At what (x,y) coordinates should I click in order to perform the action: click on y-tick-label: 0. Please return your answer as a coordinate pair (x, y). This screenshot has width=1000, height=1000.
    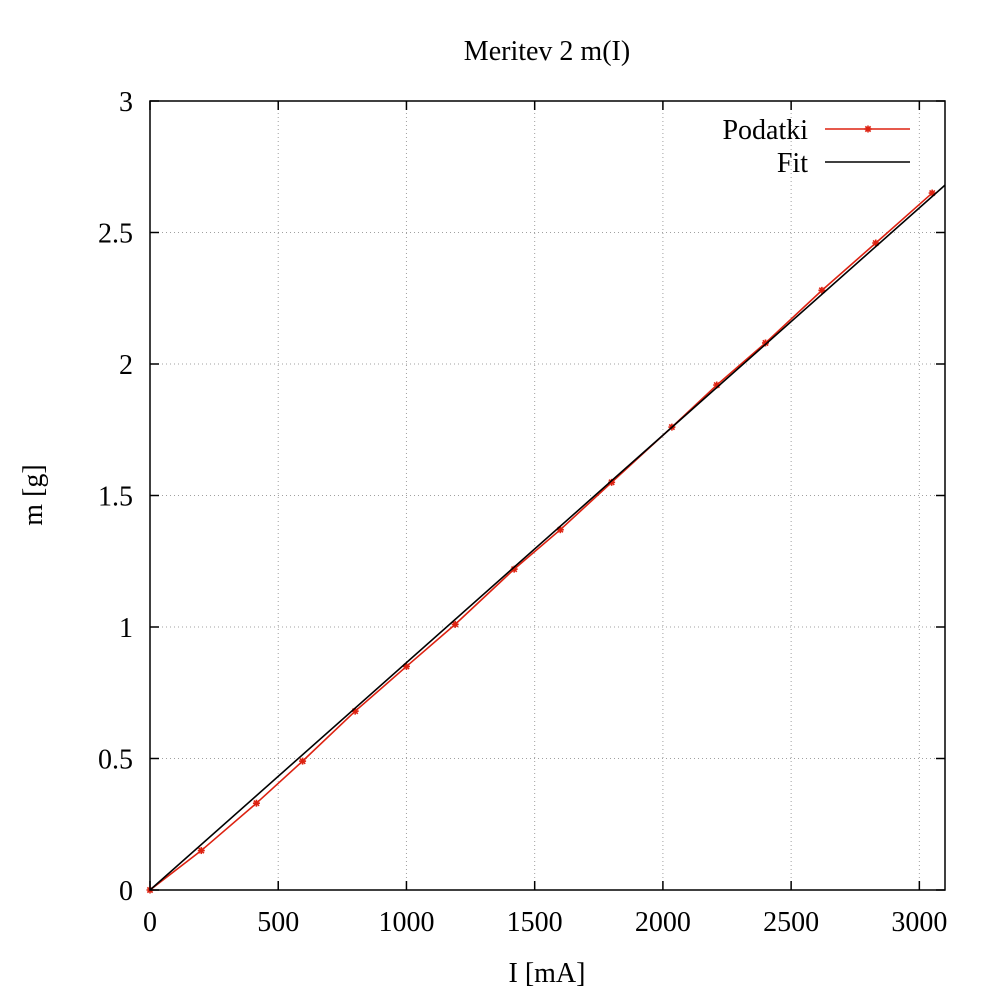
    Looking at the image, I should click on (126, 891).